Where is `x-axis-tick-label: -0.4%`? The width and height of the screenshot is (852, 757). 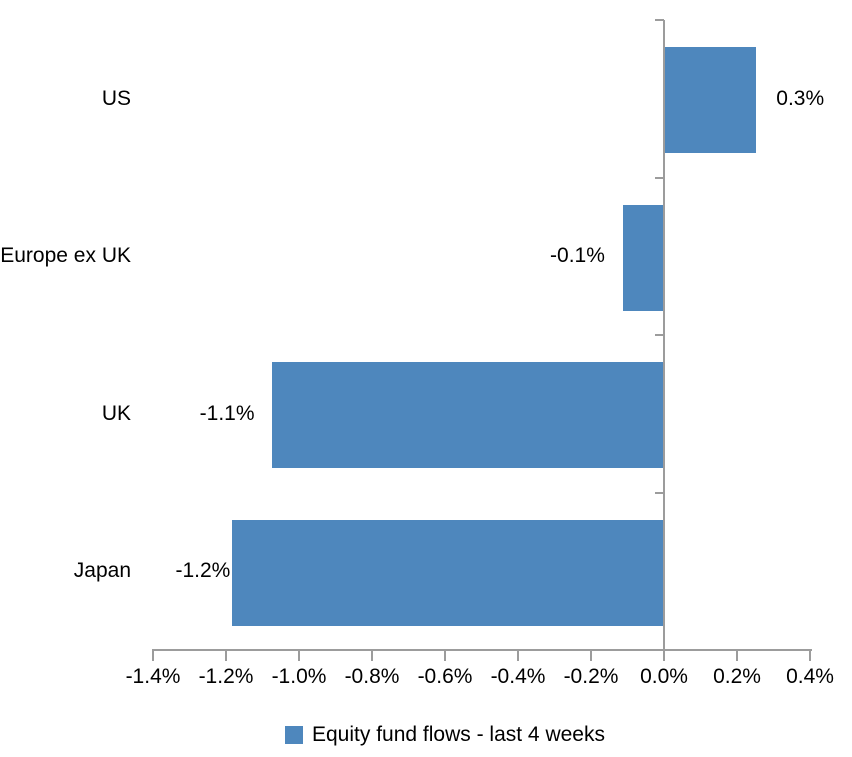
x-axis-tick-label: -0.4% is located at coordinates (518, 676).